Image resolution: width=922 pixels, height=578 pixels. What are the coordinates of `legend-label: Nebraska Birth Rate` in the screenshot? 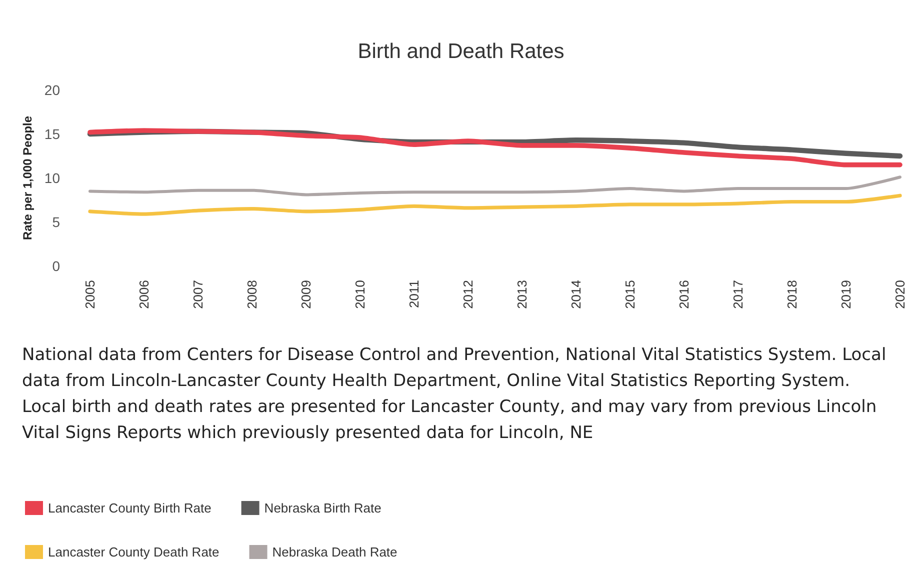 It's located at (323, 508).